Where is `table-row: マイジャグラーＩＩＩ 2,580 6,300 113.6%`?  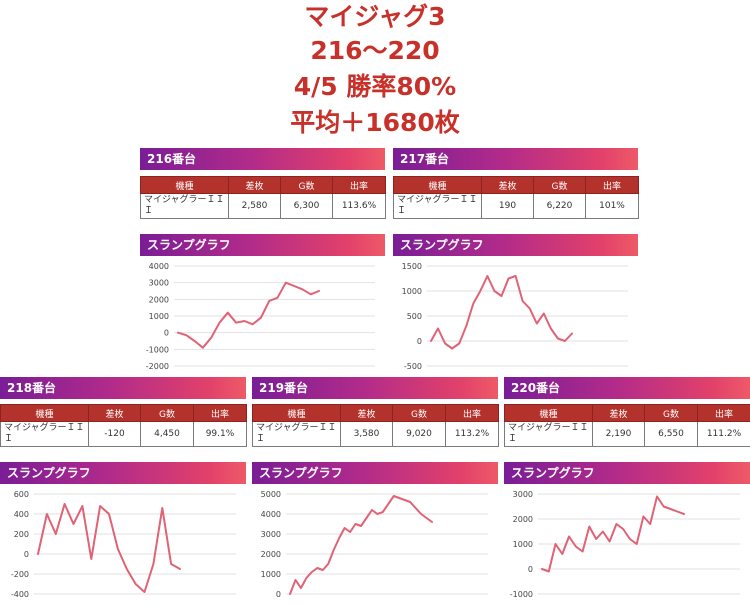
table-row: マイジャグラーＩＩＩ 2,580 6,300 113.6% is located at coordinates (263, 206).